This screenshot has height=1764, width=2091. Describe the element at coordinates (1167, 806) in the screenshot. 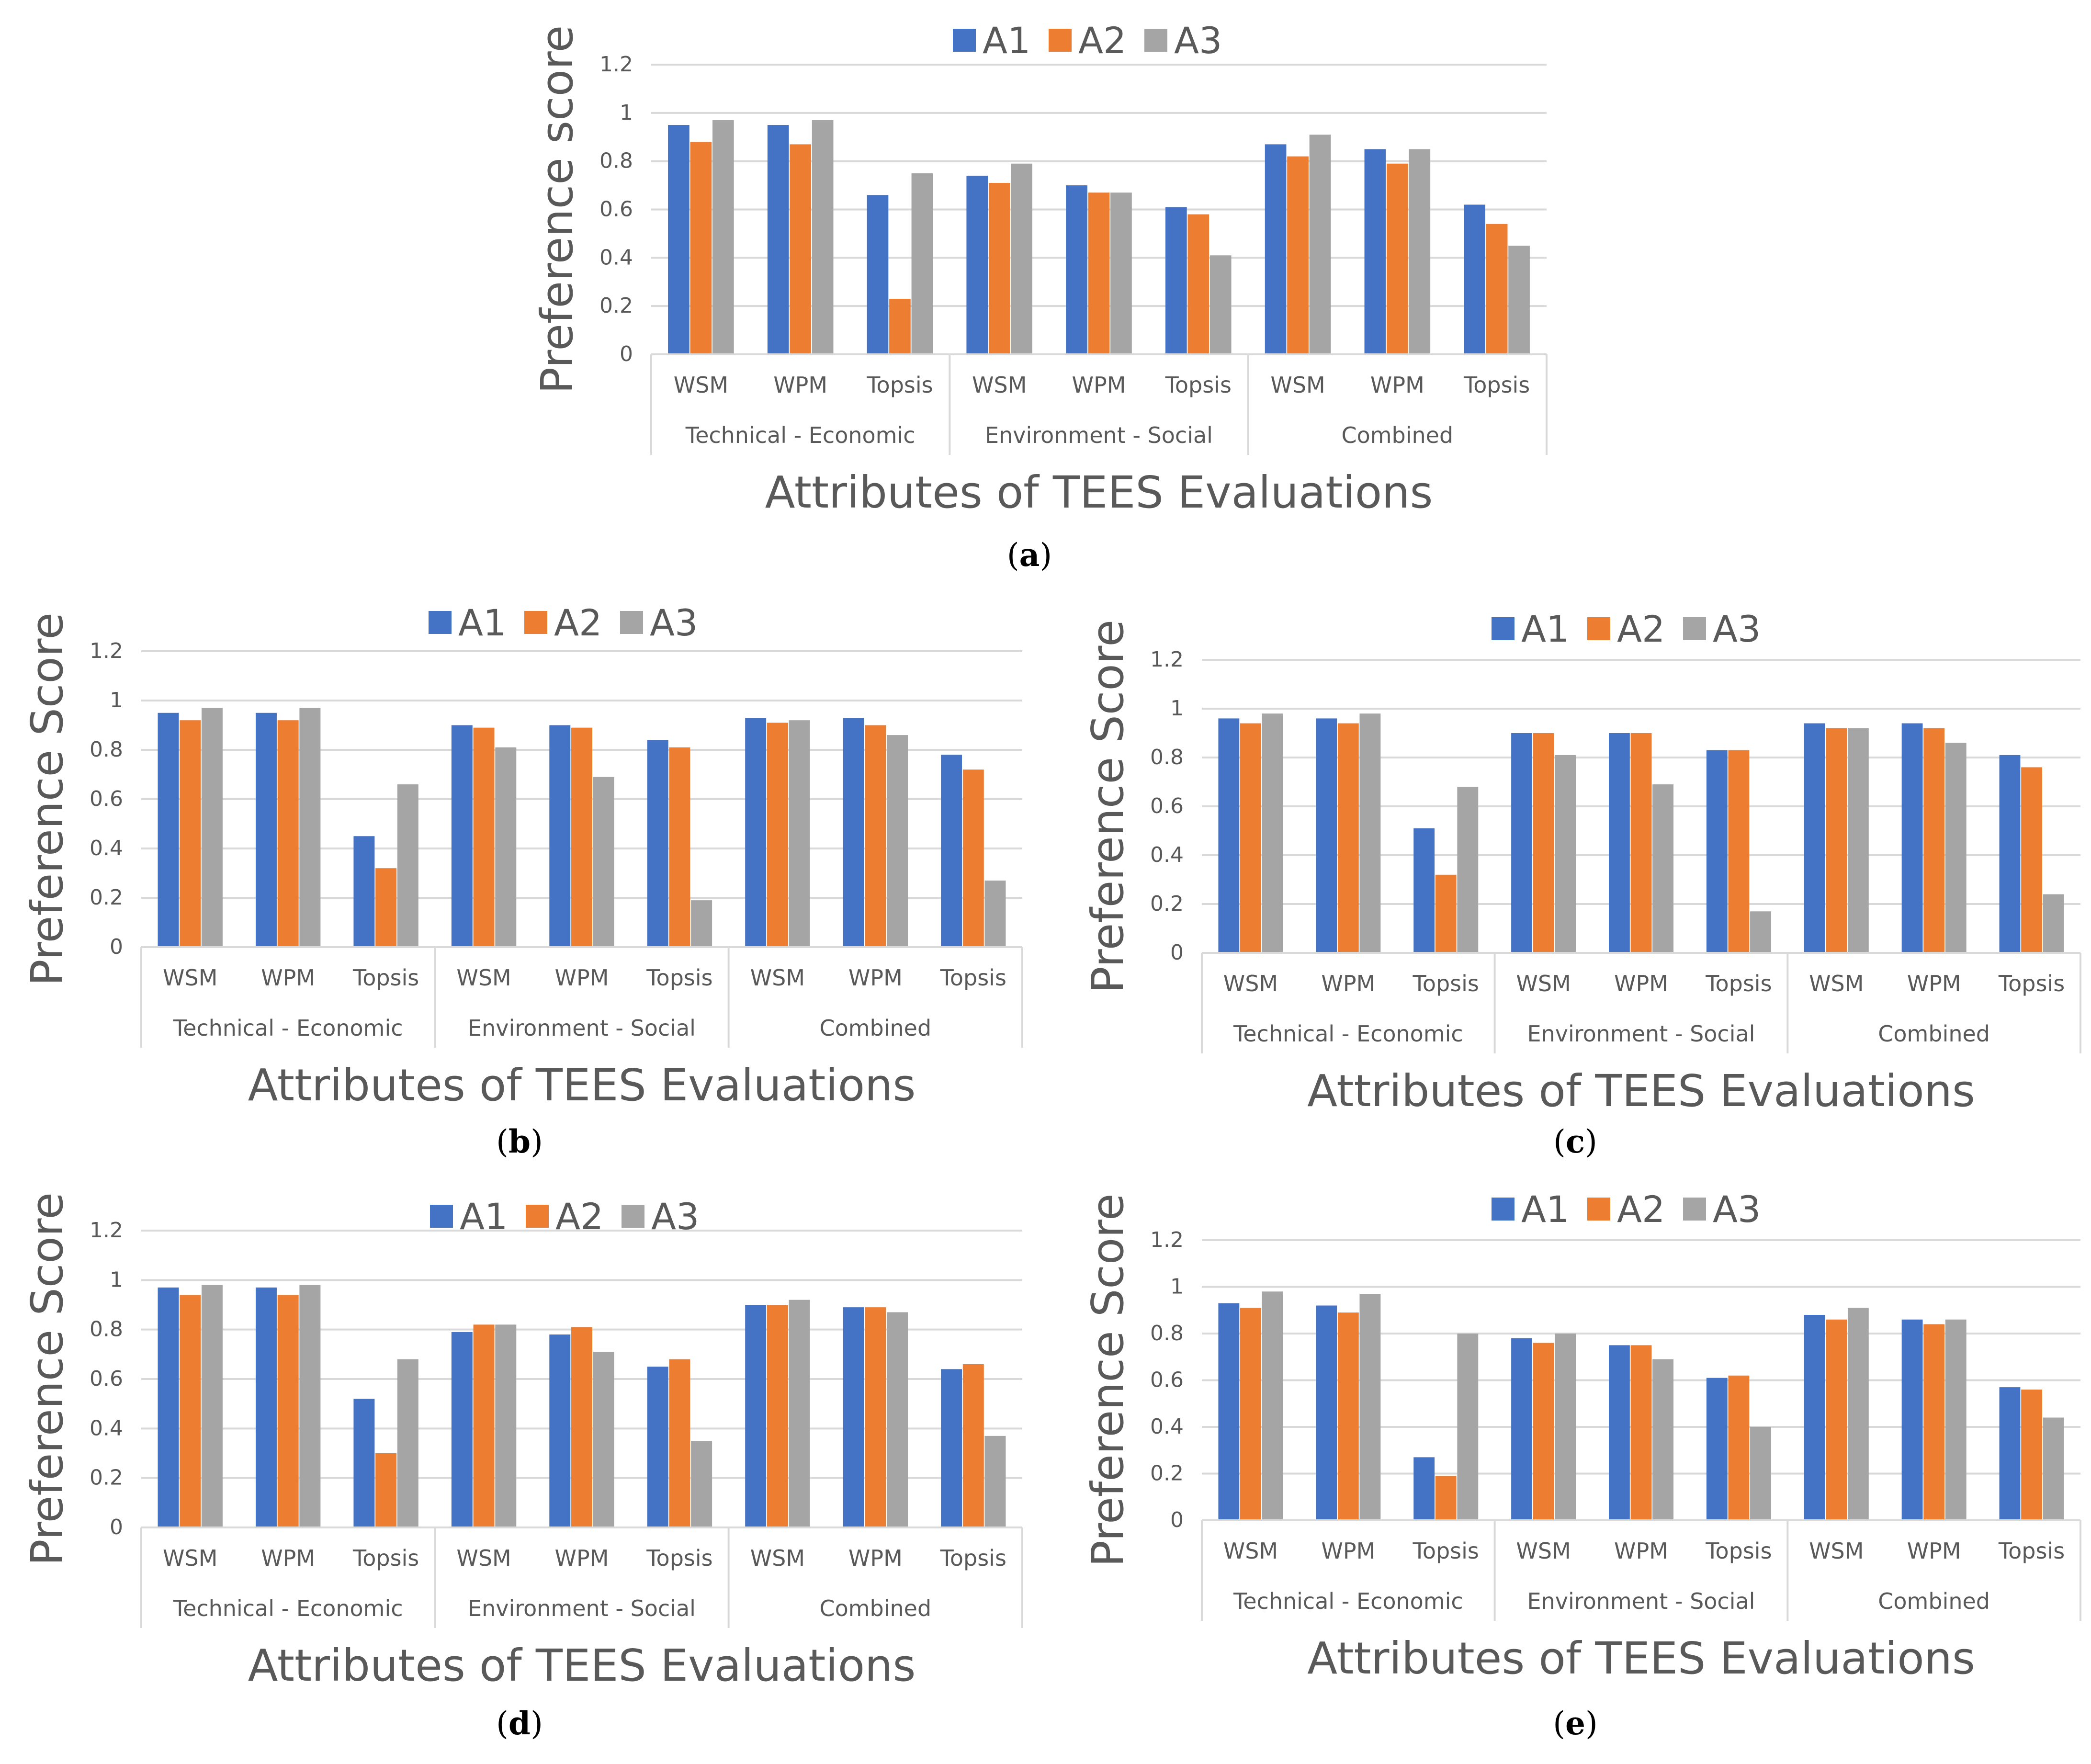

I see `y-tick-label: 0.6` at that location.